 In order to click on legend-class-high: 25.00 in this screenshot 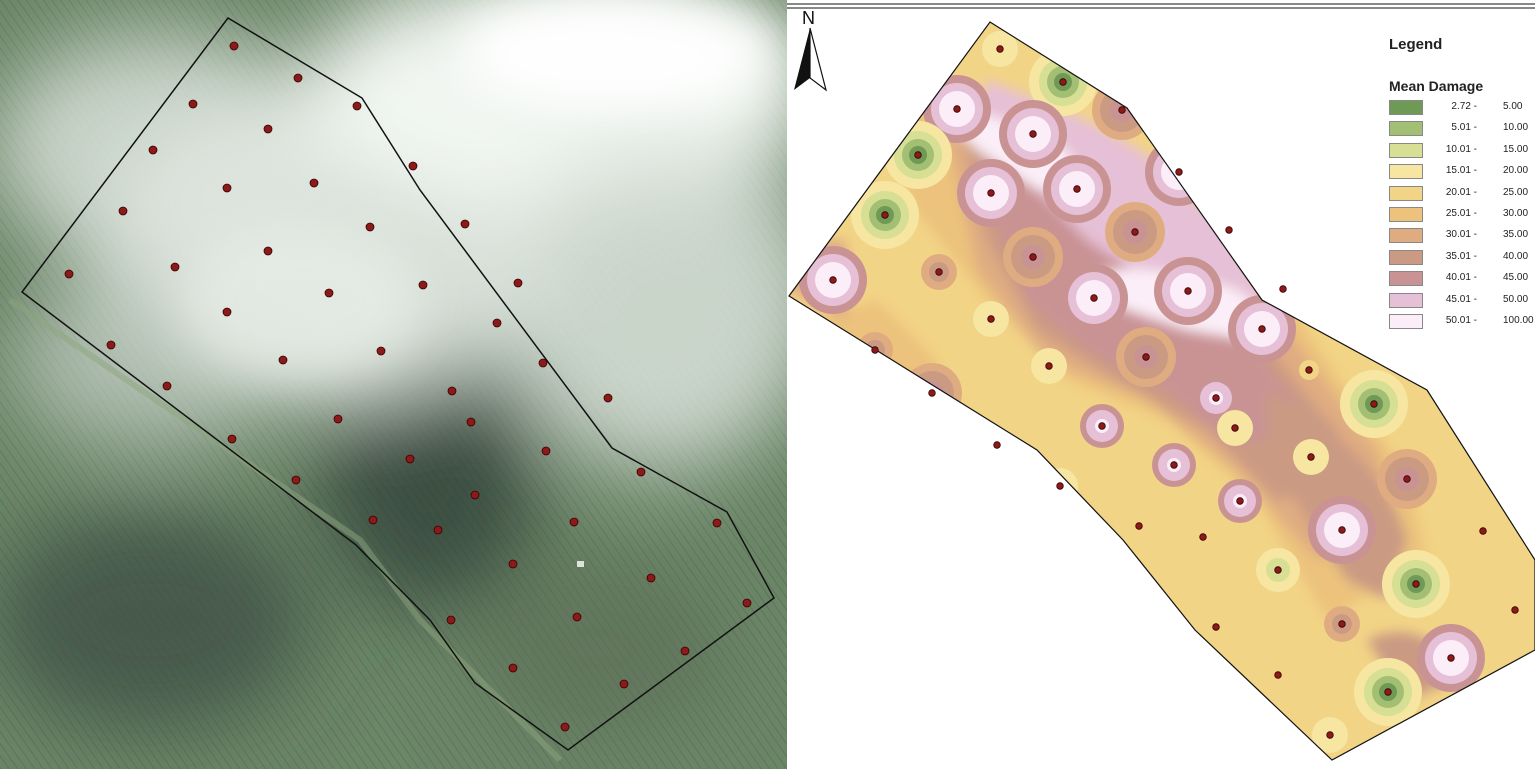, I will do `click(1516, 192)`.